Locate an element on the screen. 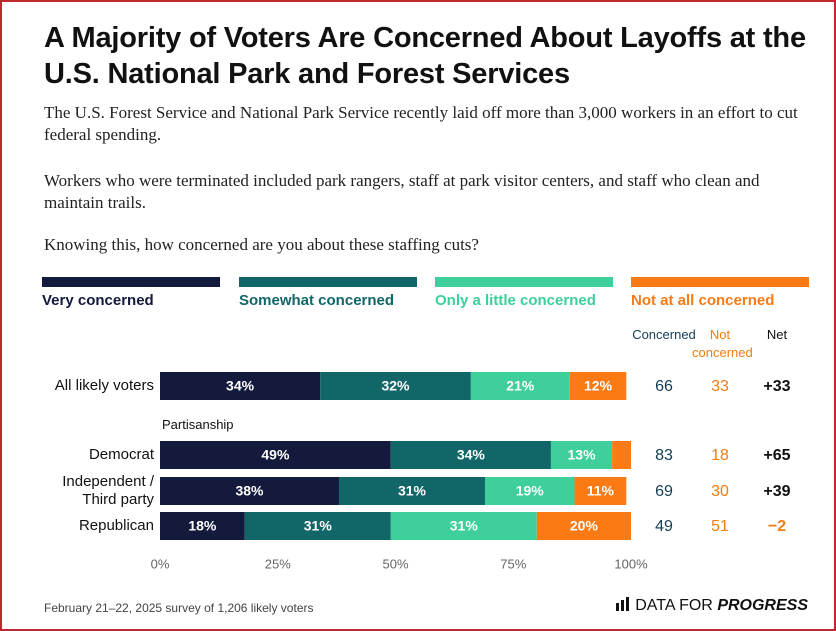 The image size is (836, 631). x-tick-label: 100% is located at coordinates (631, 563).